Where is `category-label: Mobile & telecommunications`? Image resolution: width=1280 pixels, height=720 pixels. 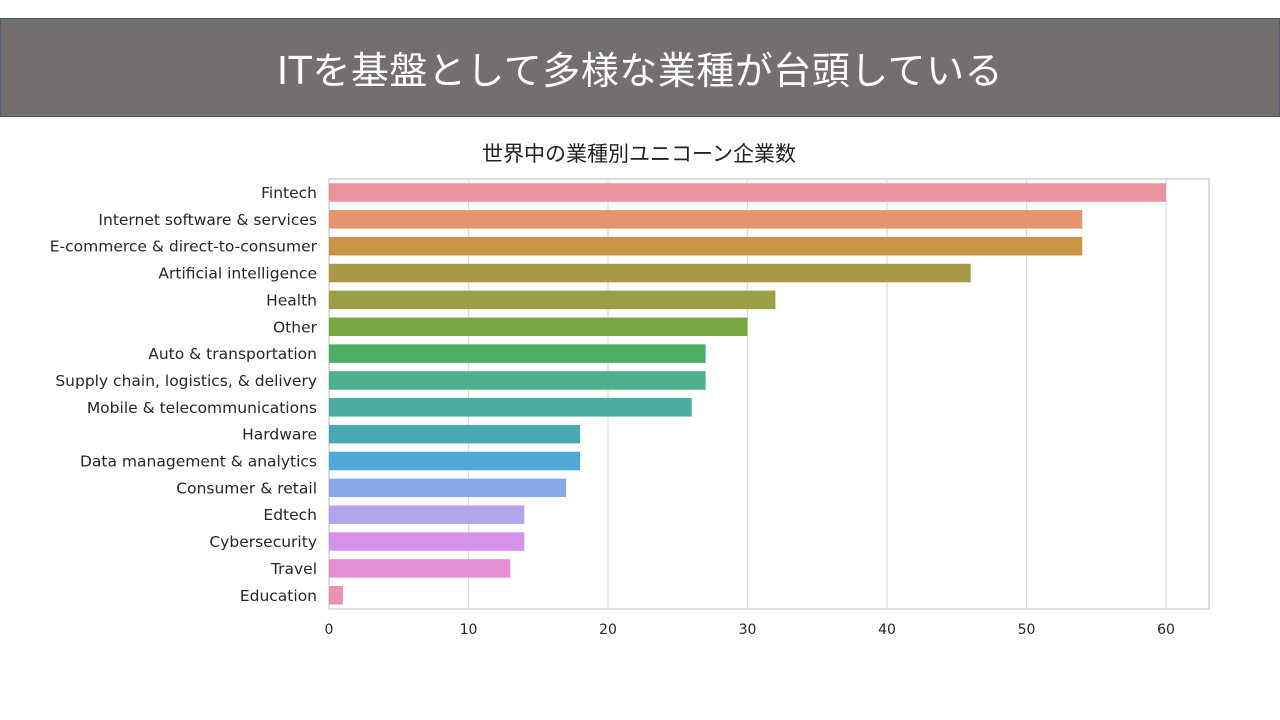
category-label: Mobile & telecommunications is located at coordinates (202, 408).